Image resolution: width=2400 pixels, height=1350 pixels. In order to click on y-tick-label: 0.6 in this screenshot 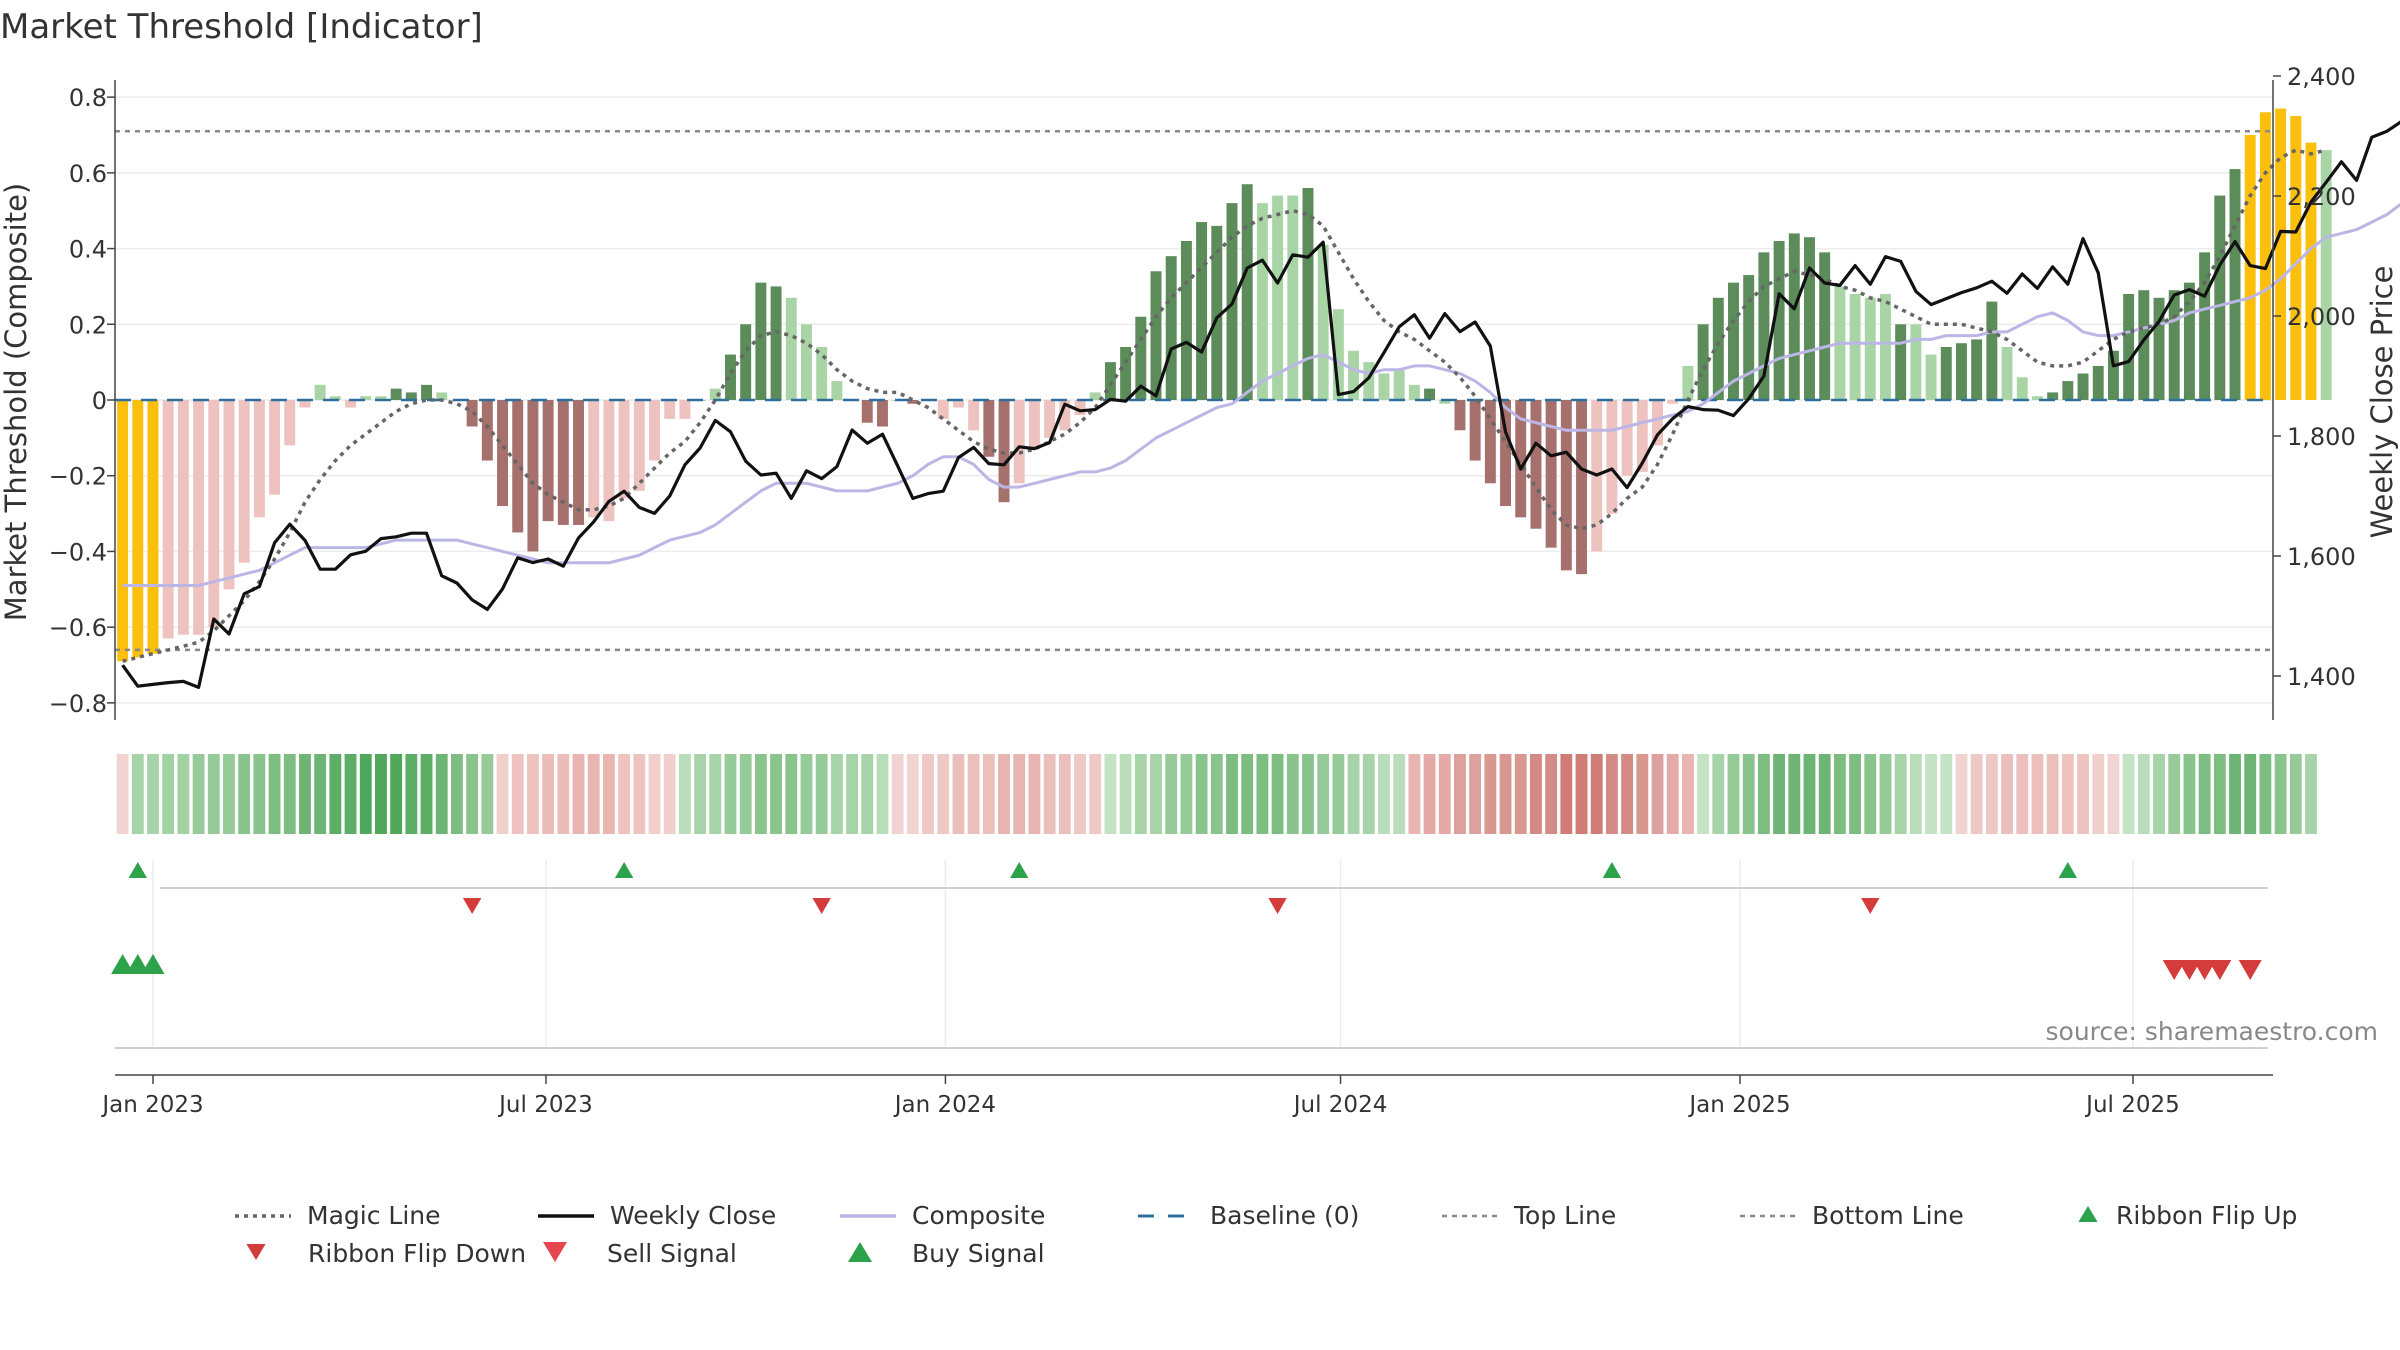, I will do `click(88, 174)`.